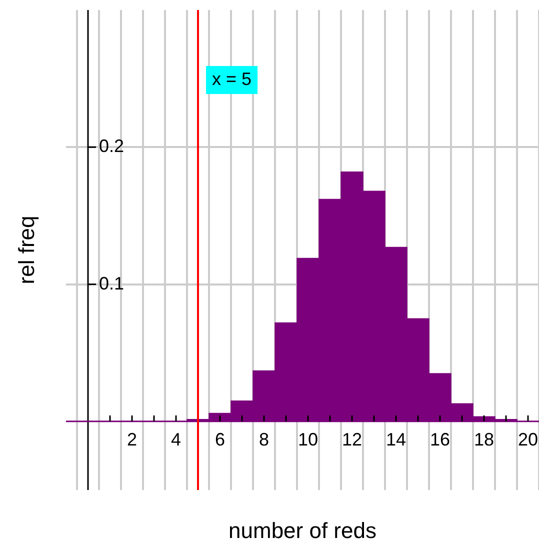 Image resolution: width=539 pixels, height=548 pixels. Describe the element at coordinates (264, 439) in the screenshot. I see `x-tick-label: 8` at that location.